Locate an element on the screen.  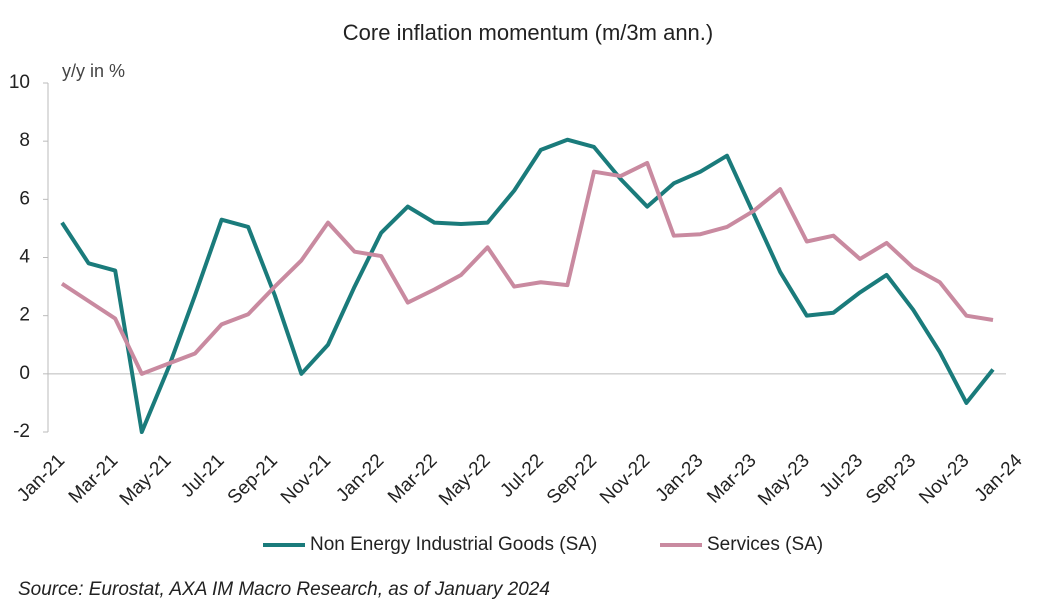
x-tick-label: Jan-22 is located at coordinates (360, 478).